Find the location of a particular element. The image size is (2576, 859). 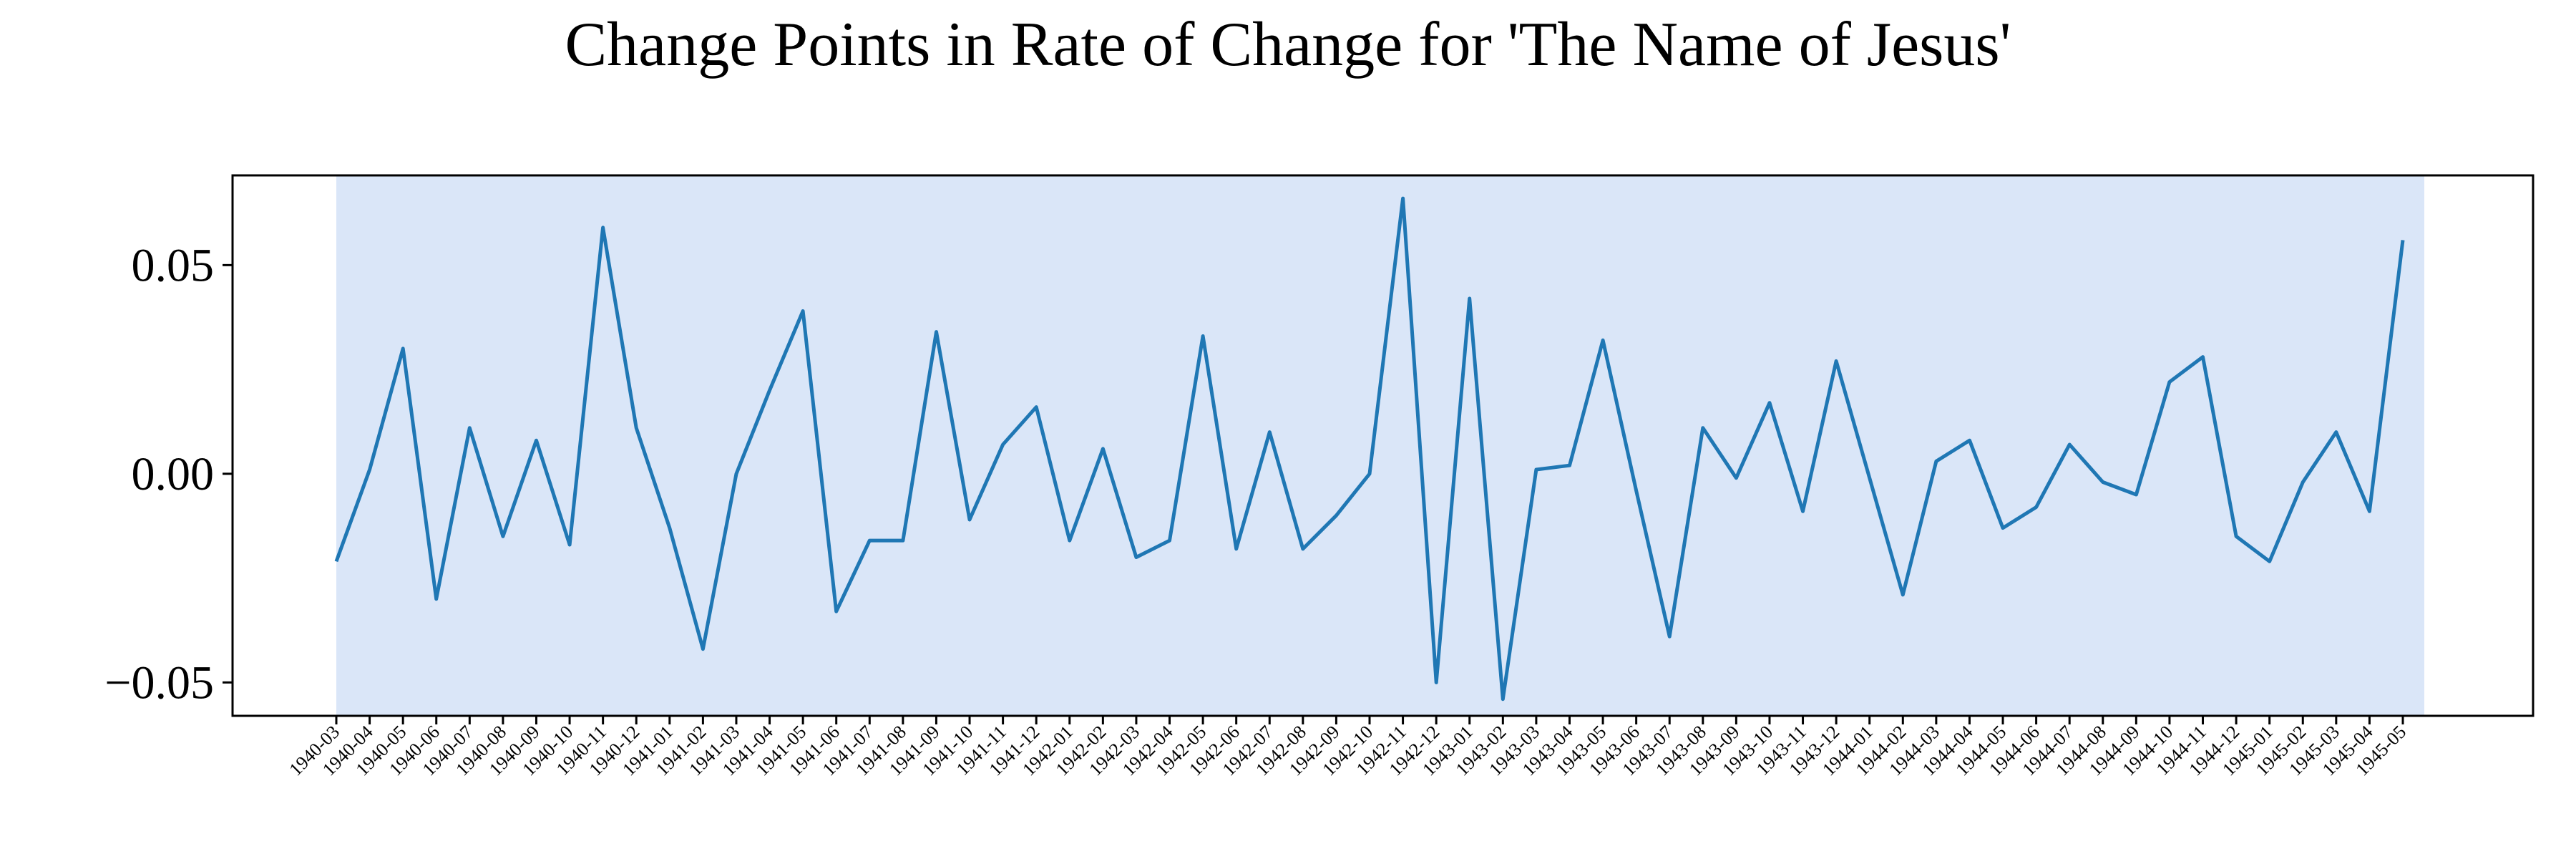

y-tick-label: 0.00 is located at coordinates (173, 474).